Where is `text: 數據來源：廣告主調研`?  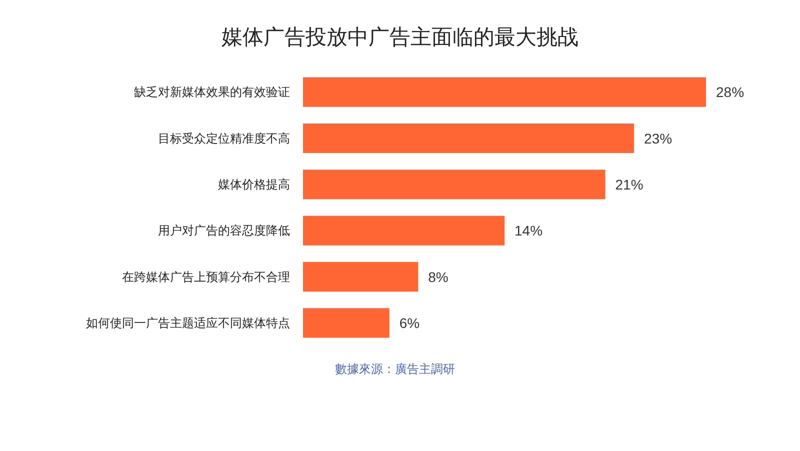
text: 數據來源：廣告主調研 is located at coordinates (395, 369).